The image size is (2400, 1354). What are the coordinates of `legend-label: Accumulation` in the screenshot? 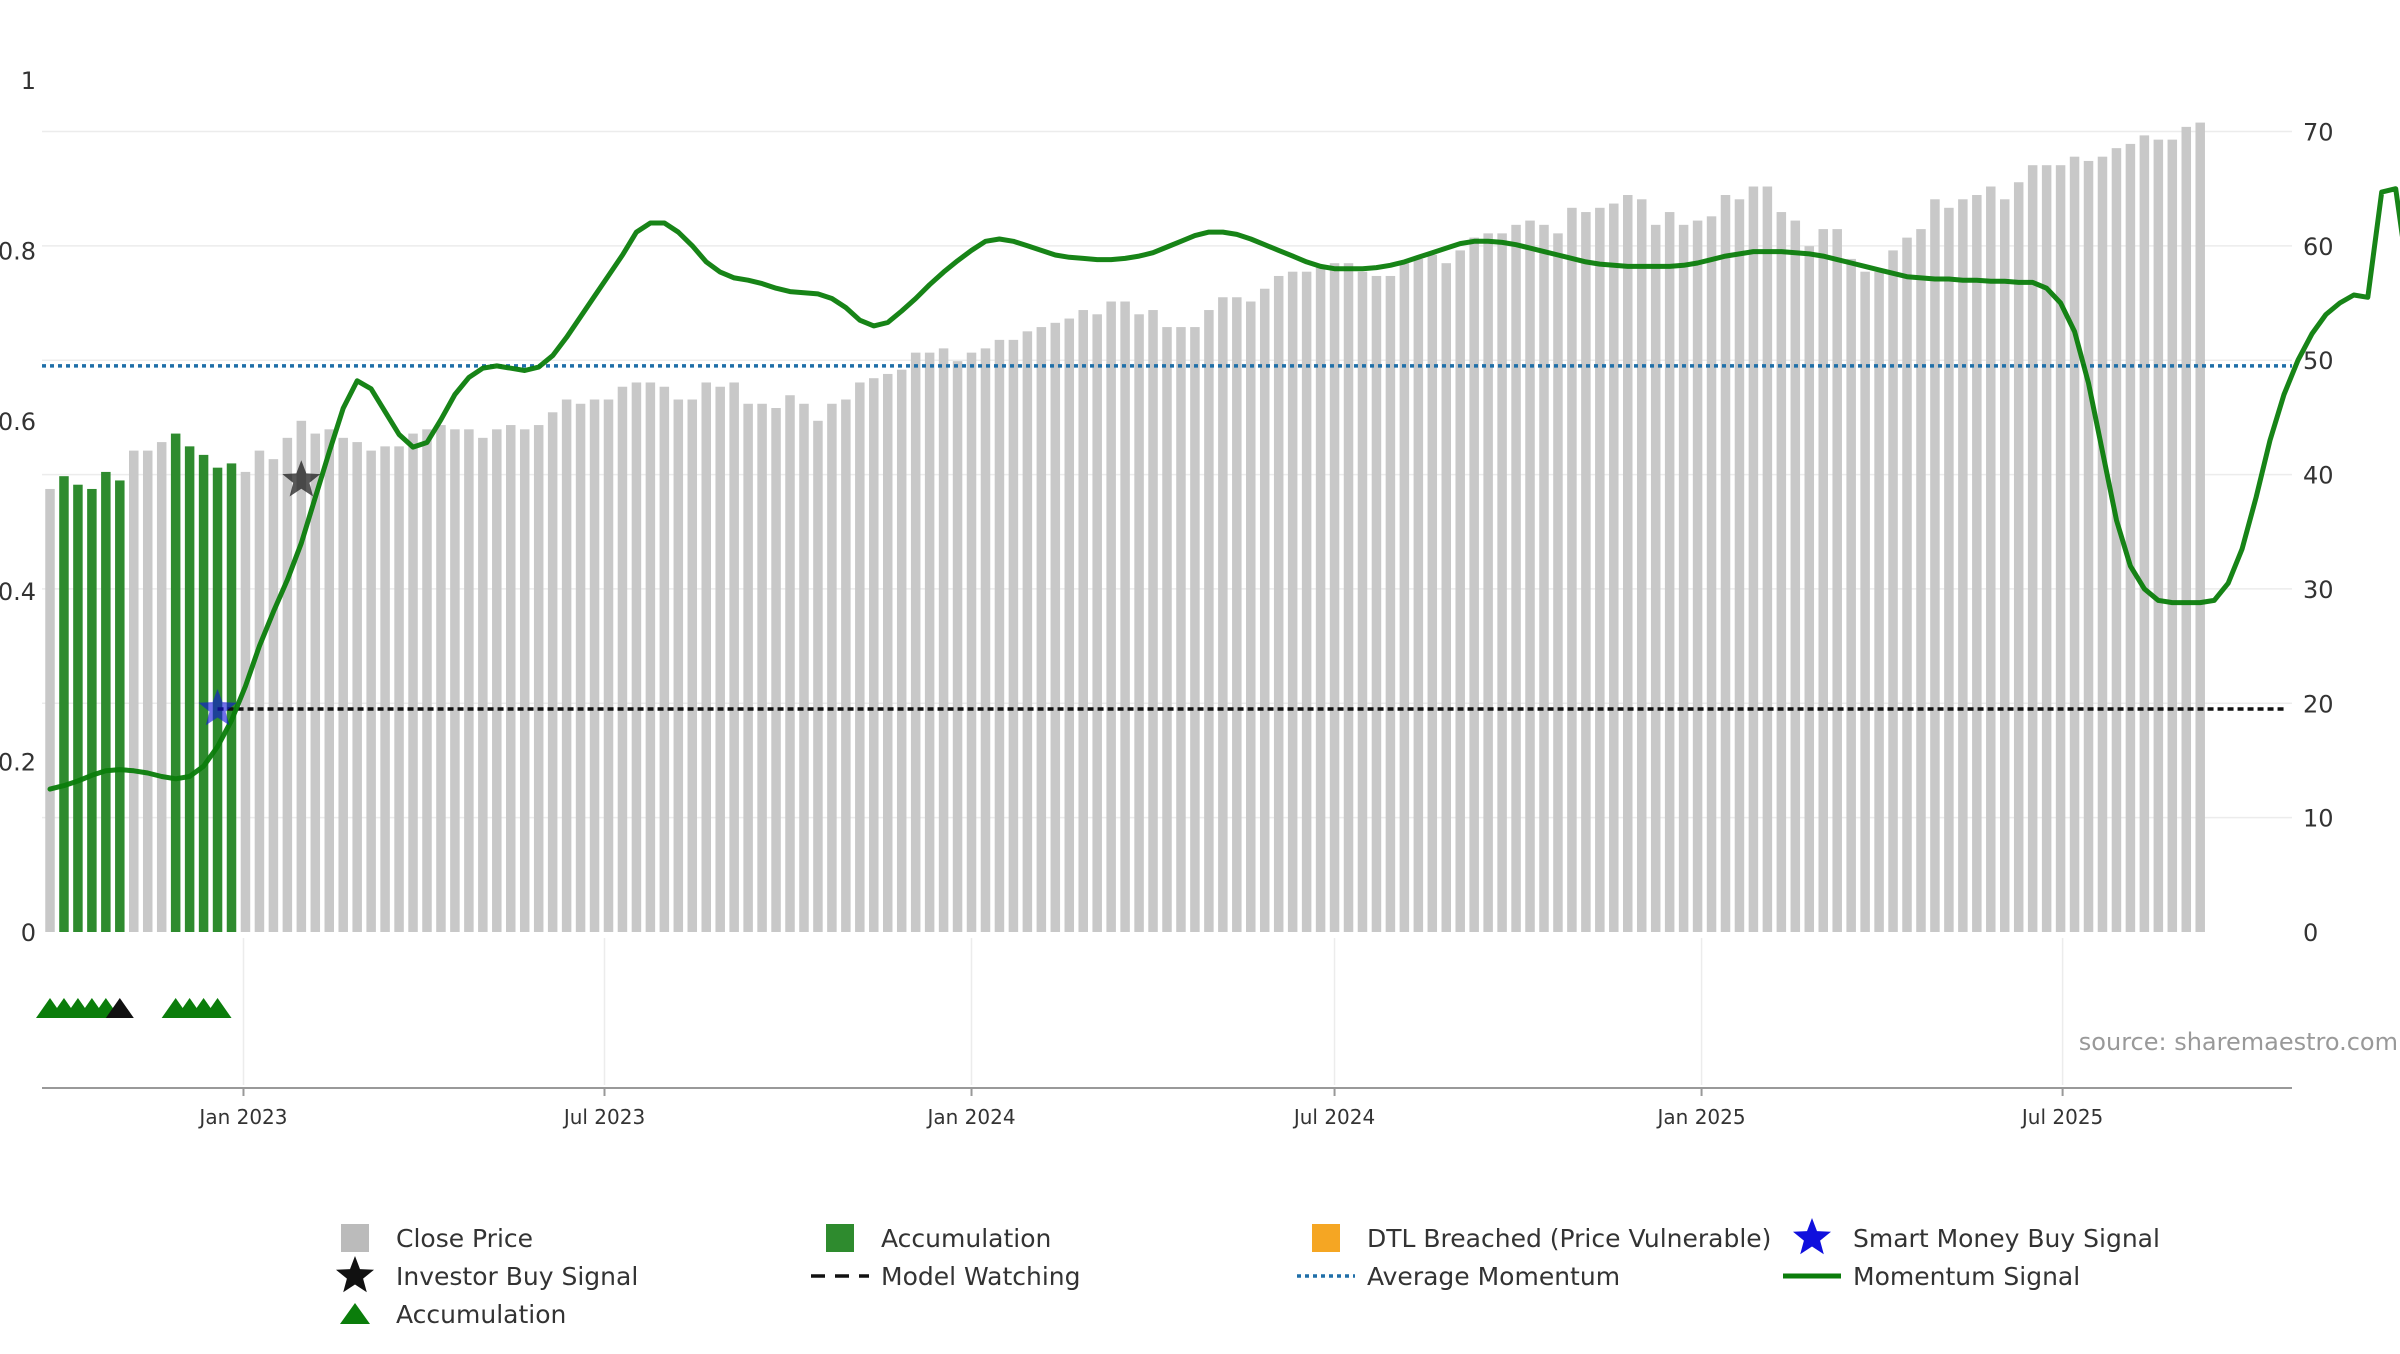 It's located at (481, 1314).